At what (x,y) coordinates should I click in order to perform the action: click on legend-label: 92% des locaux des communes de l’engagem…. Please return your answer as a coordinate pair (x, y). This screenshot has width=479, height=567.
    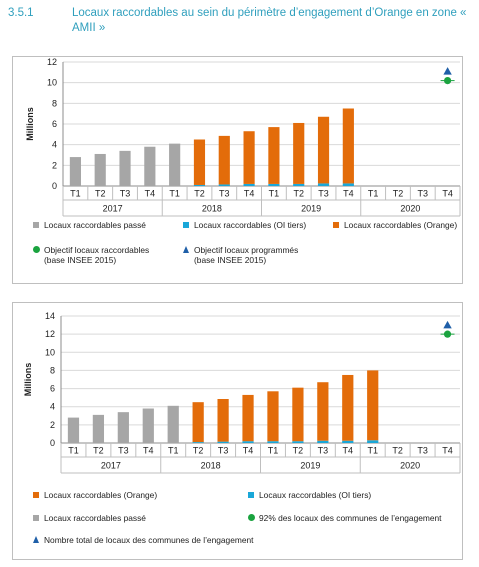
    Looking at the image, I should click on (350, 518).